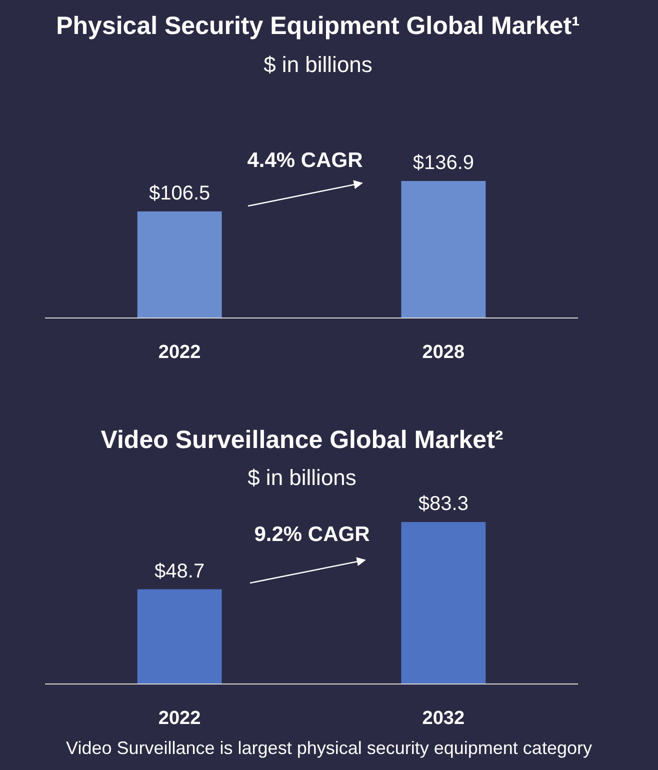 The image size is (658, 770). What do you see at coordinates (179, 571) in the screenshot?
I see `data-label: $48.7` at bounding box center [179, 571].